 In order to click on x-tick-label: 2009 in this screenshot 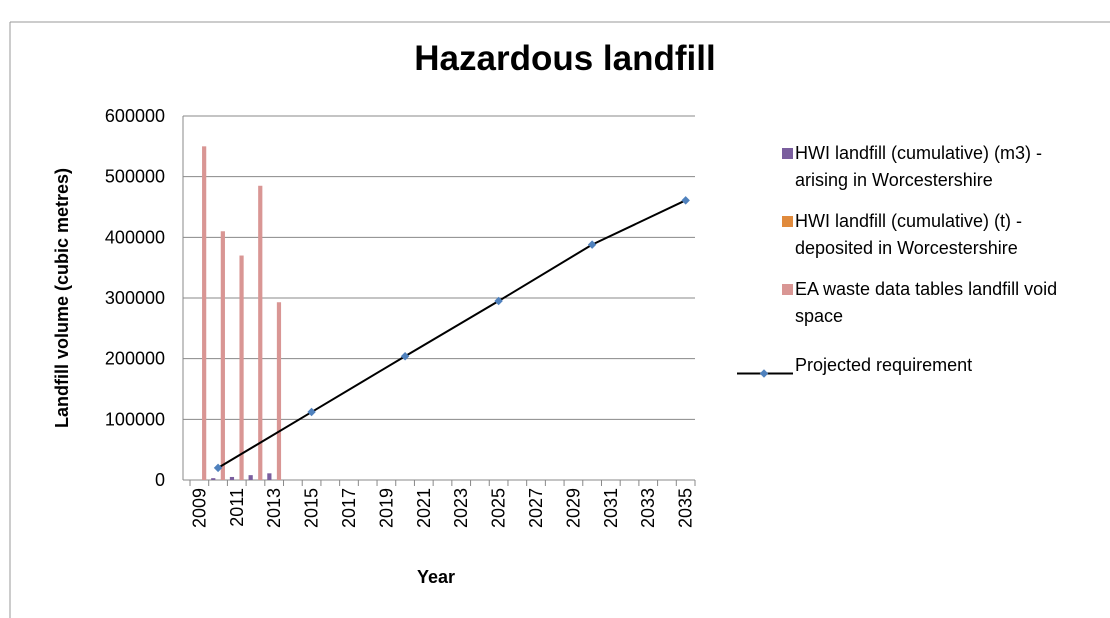, I will do `click(199, 508)`.